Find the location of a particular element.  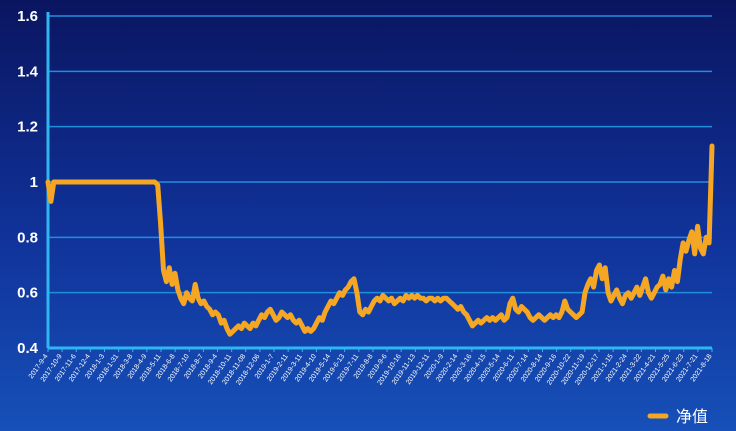

legend-label: 净值 is located at coordinates (692, 416).